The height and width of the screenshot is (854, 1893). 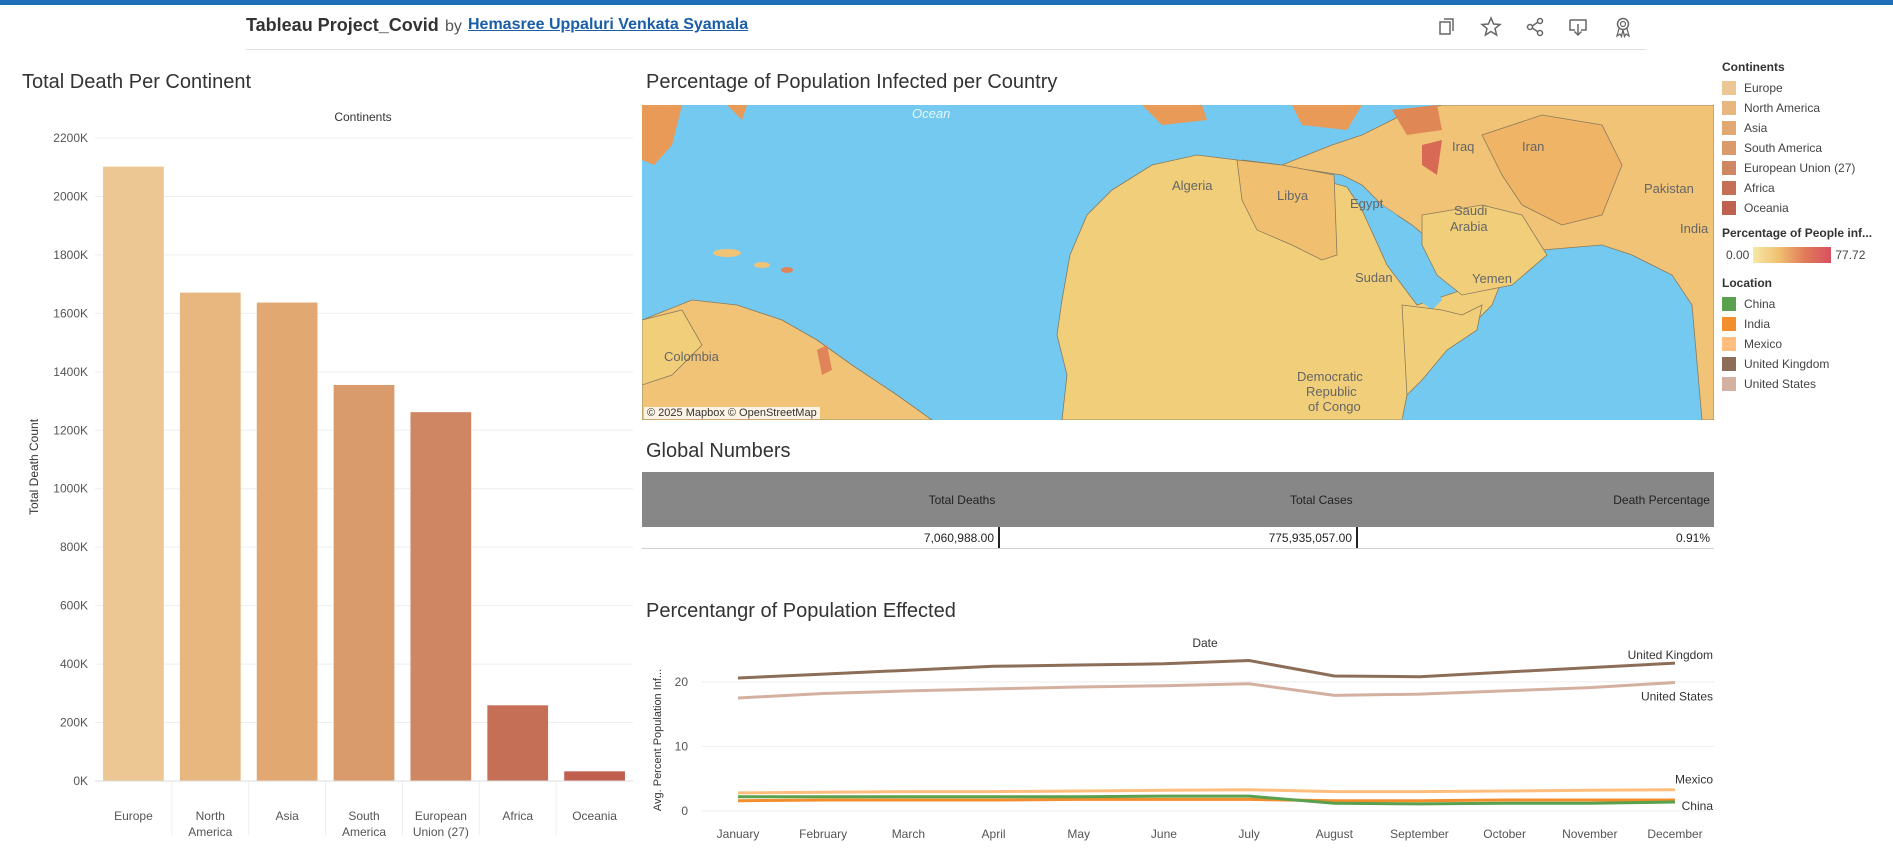 What do you see at coordinates (1670, 655) in the screenshot?
I see `line-series-label: United Kingdom` at bounding box center [1670, 655].